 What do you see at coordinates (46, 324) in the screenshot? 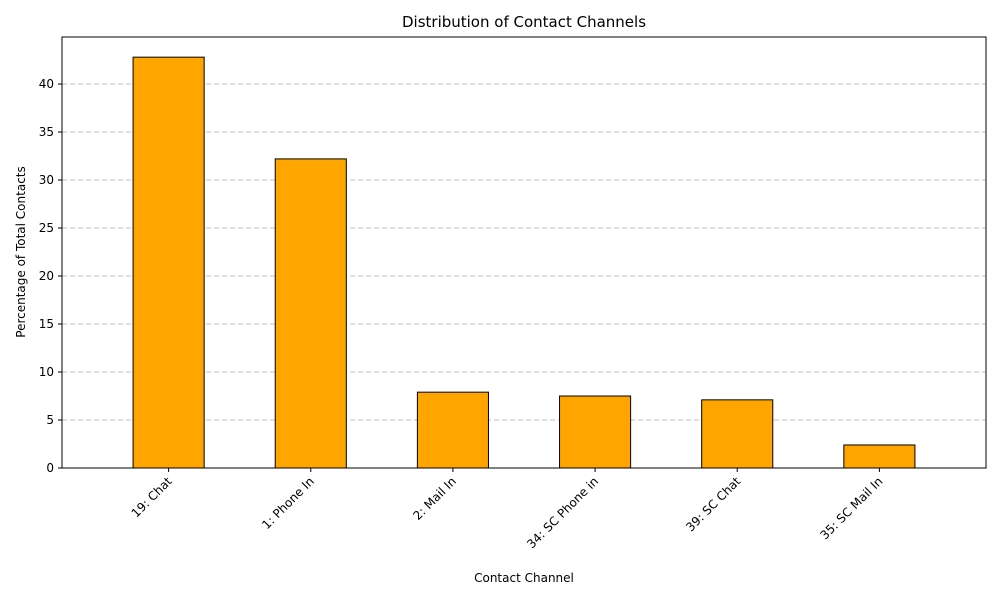
I see `y-tick-label: 15` at bounding box center [46, 324].